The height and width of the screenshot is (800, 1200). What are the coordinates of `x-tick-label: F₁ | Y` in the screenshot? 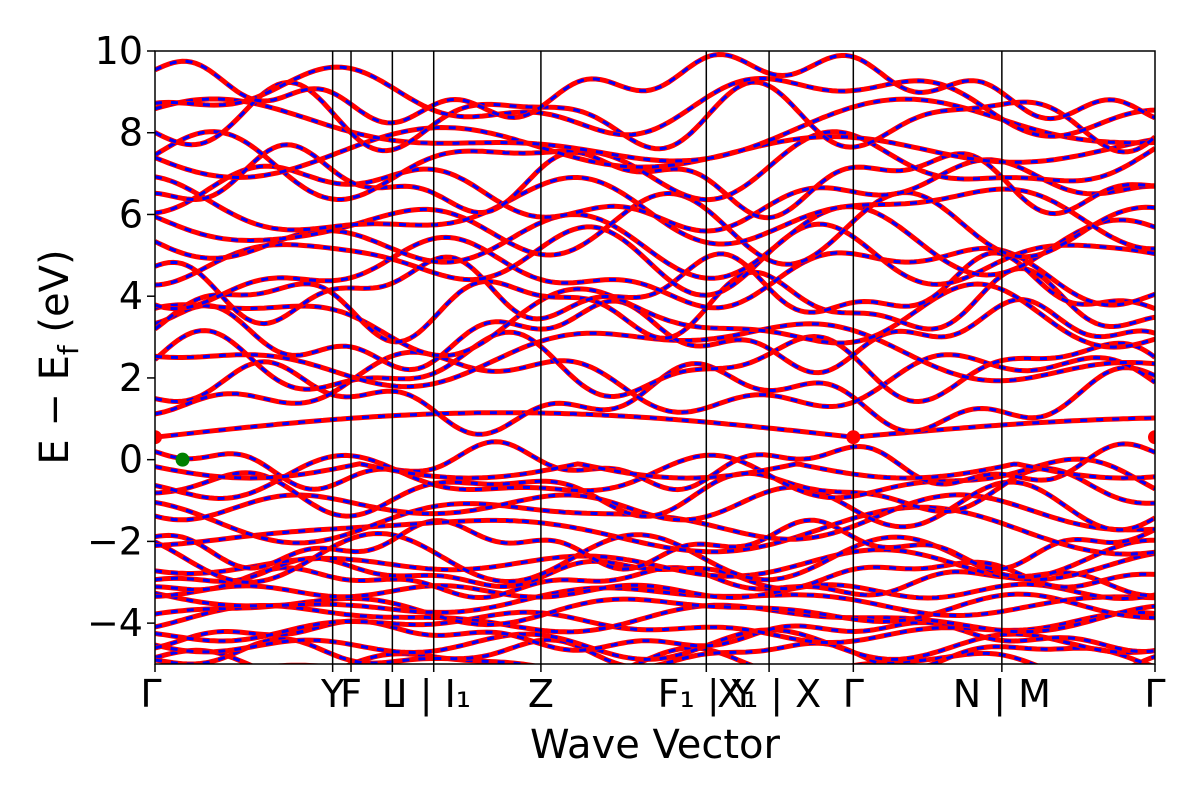 It's located at (707, 694).